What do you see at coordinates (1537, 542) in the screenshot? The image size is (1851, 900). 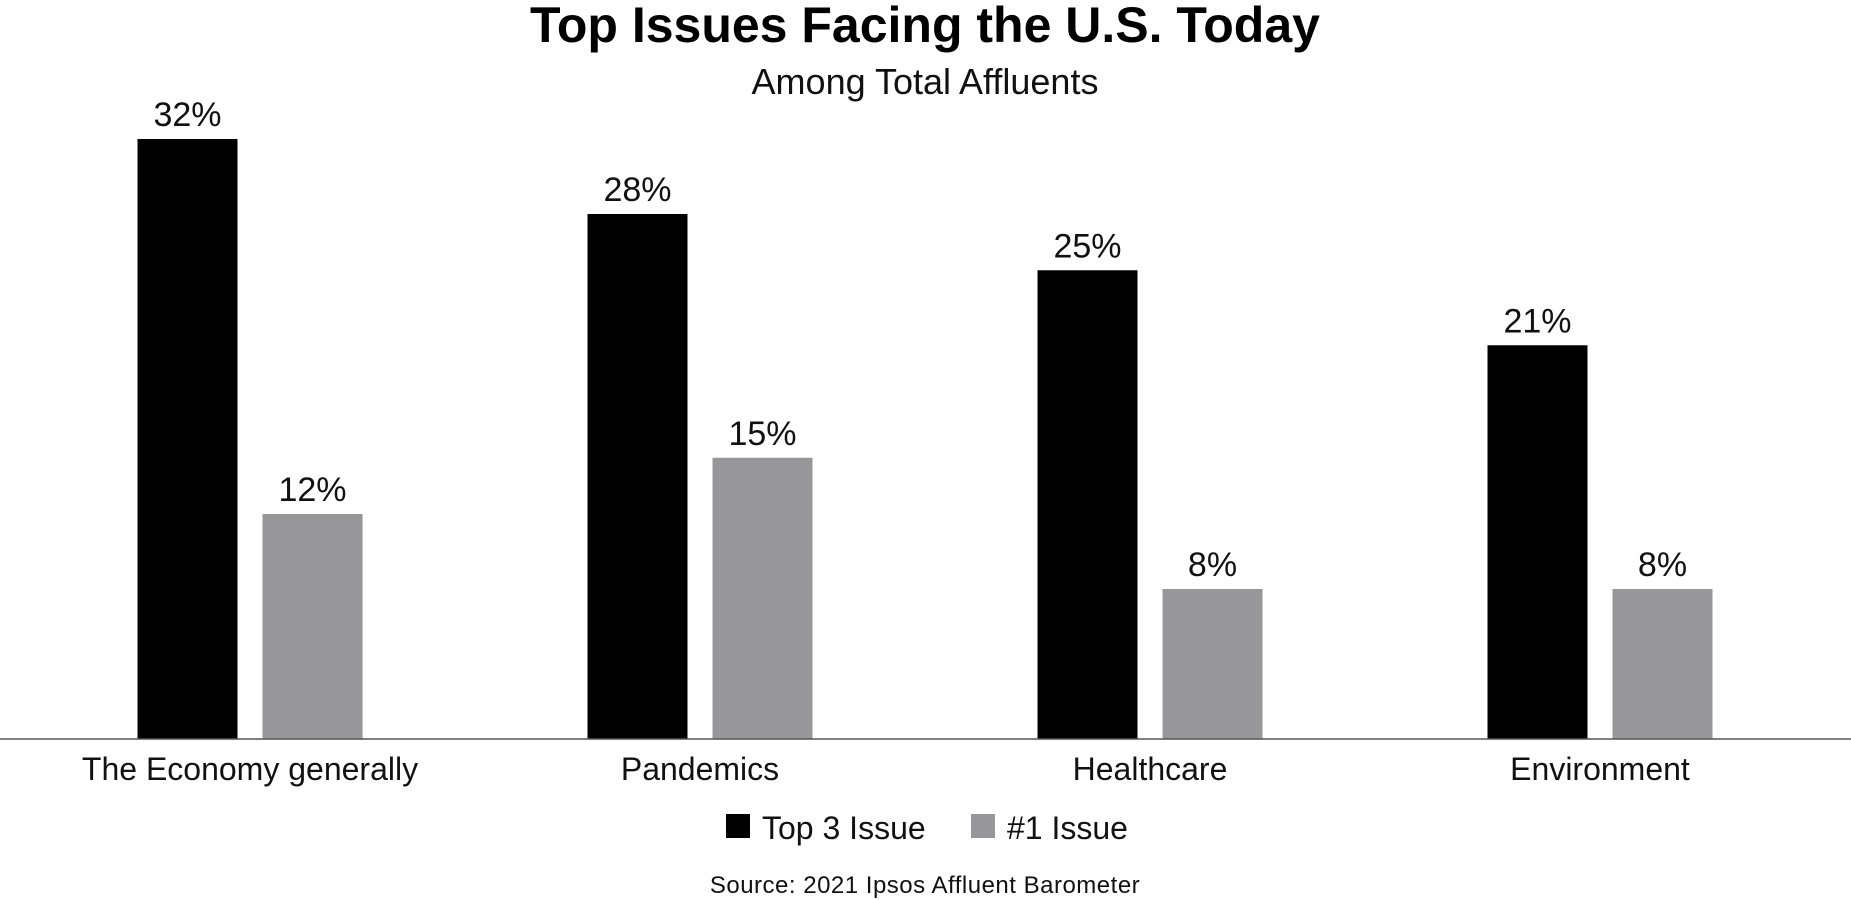 I see `bar-top-3-issue-environment` at bounding box center [1537, 542].